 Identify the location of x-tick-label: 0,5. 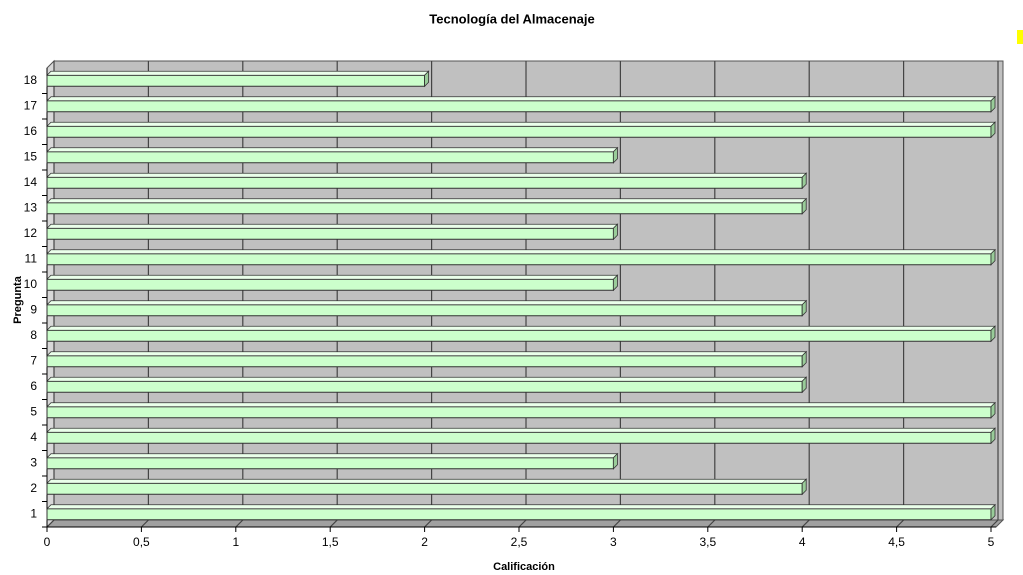
(141, 542).